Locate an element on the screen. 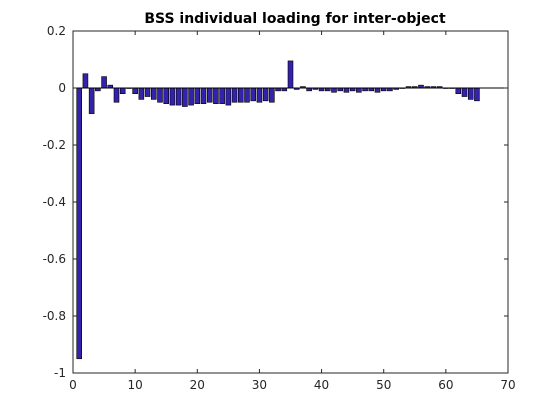 The width and height of the screenshot is (560, 420). chart-title: BSS individual loading for inter-object is located at coordinates (295, 19).